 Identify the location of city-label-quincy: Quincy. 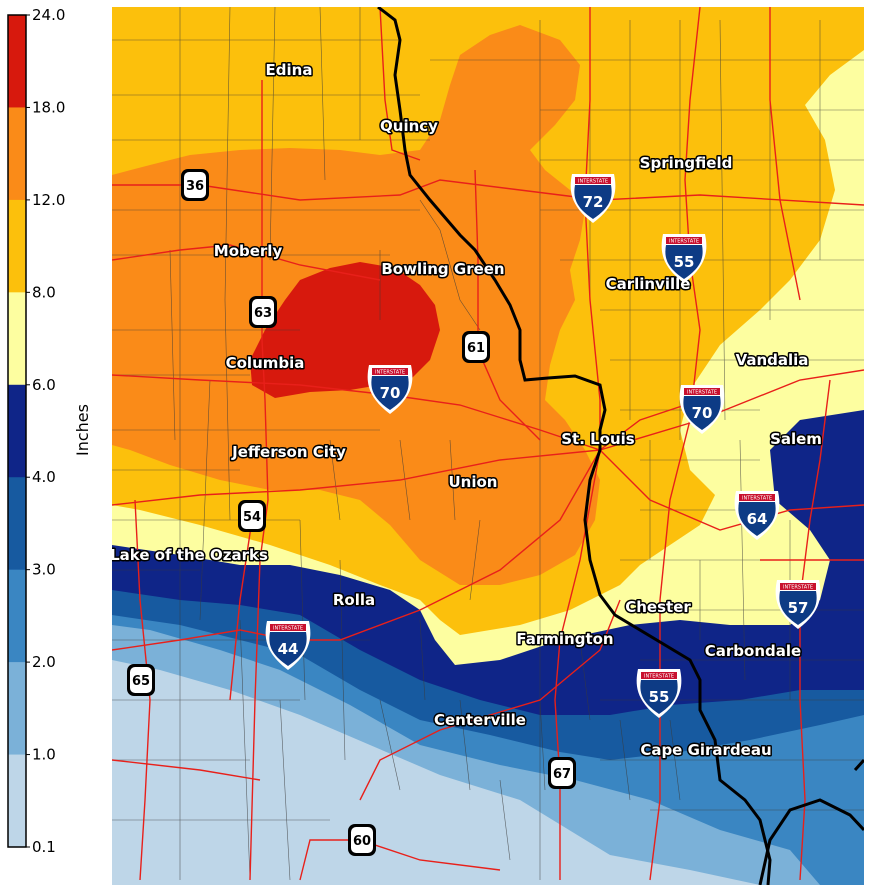
(409, 126).